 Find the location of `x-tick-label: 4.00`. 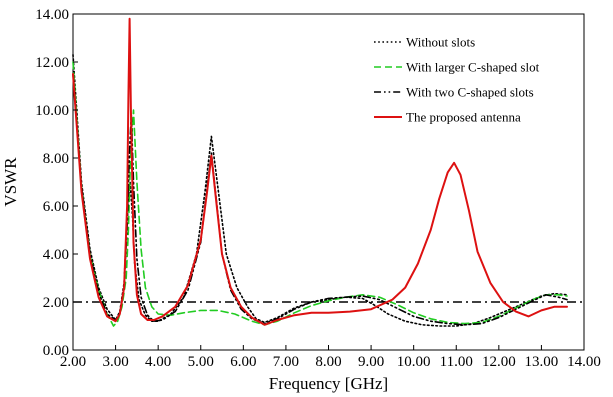

x-tick-label: 4.00 is located at coordinates (158, 362).